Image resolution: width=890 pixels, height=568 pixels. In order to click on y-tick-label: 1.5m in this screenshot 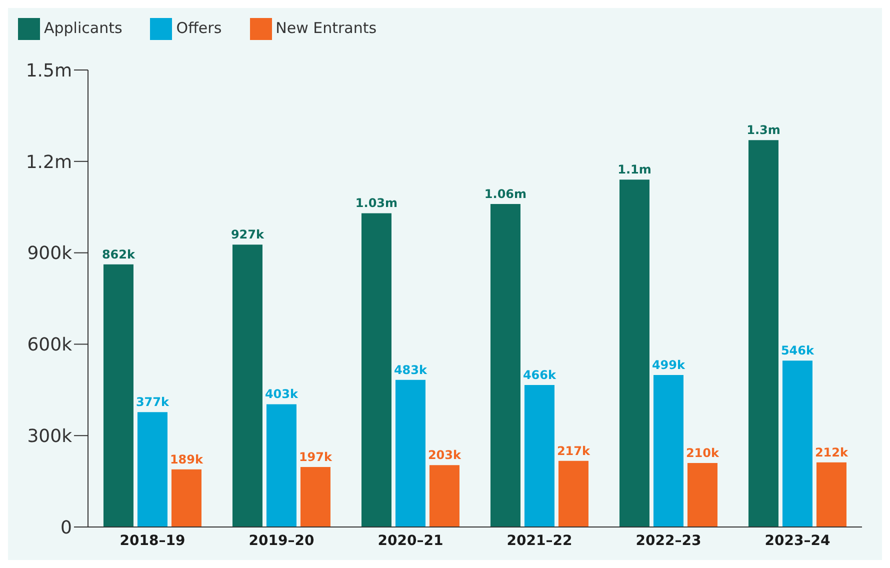, I will do `click(49, 71)`.